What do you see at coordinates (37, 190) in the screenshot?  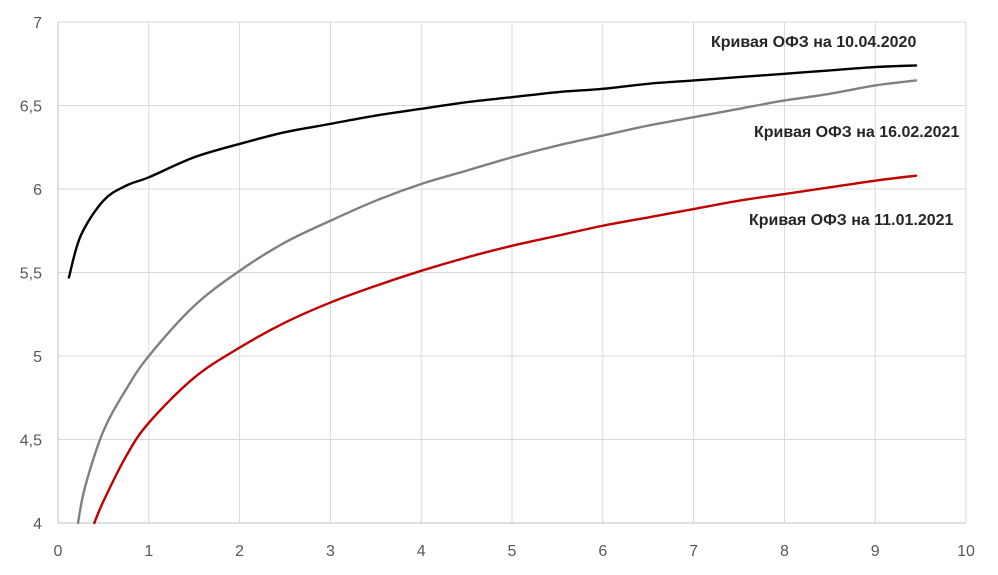 I see `y-tick-label: 6` at bounding box center [37, 190].